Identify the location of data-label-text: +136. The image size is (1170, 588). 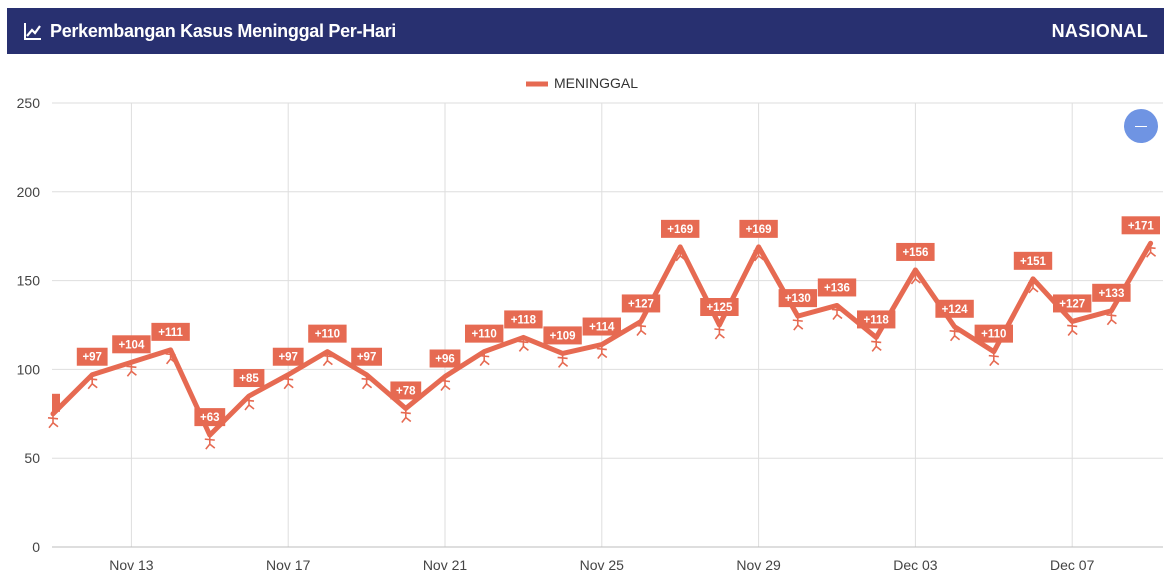
(837, 288).